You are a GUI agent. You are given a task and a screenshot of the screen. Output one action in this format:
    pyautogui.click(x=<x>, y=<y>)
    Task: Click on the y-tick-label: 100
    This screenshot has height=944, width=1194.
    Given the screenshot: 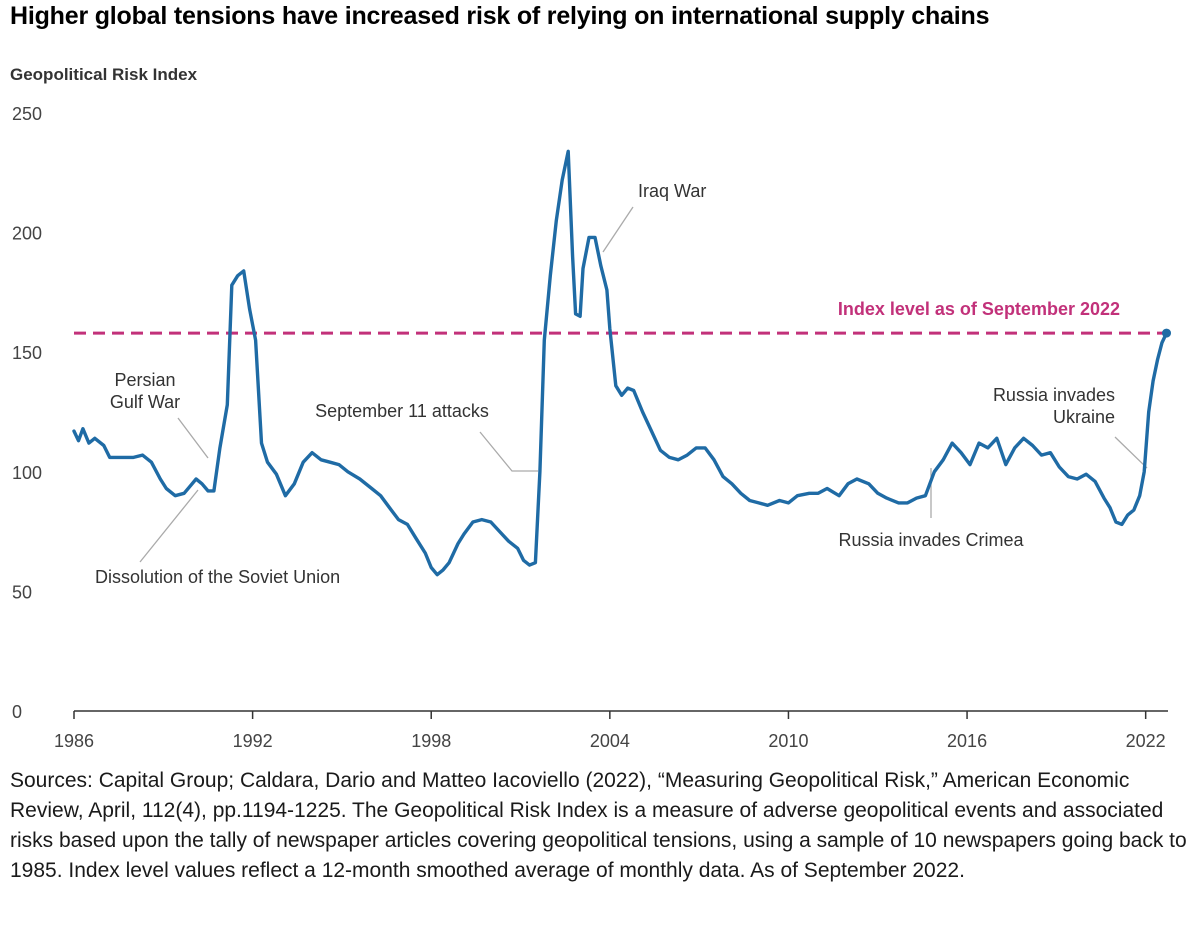 What is the action you would take?
    pyautogui.click(x=27, y=473)
    